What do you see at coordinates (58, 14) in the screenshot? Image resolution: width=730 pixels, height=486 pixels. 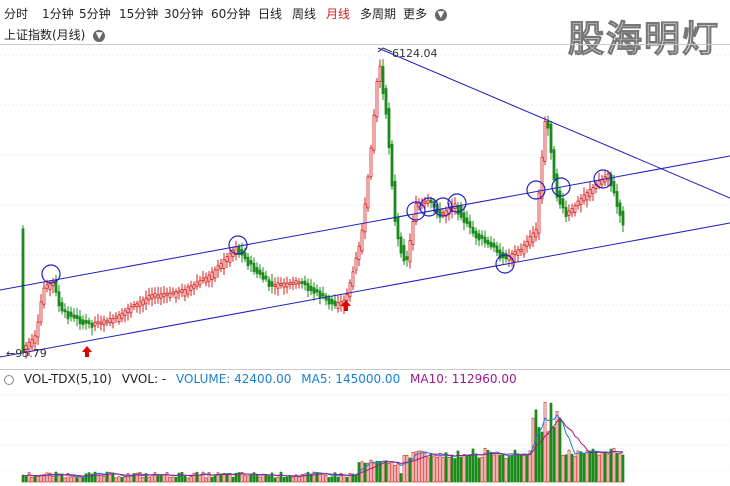 I see `period-tab-1min: 1分钟` at bounding box center [58, 14].